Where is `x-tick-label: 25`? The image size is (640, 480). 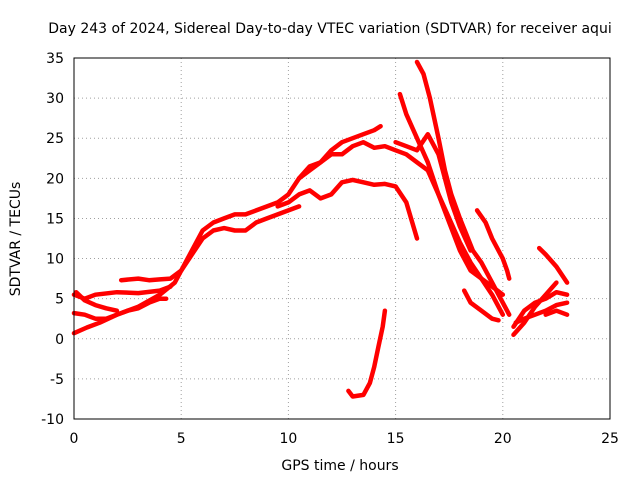
x-tick-label: 25 is located at coordinates (610, 439).